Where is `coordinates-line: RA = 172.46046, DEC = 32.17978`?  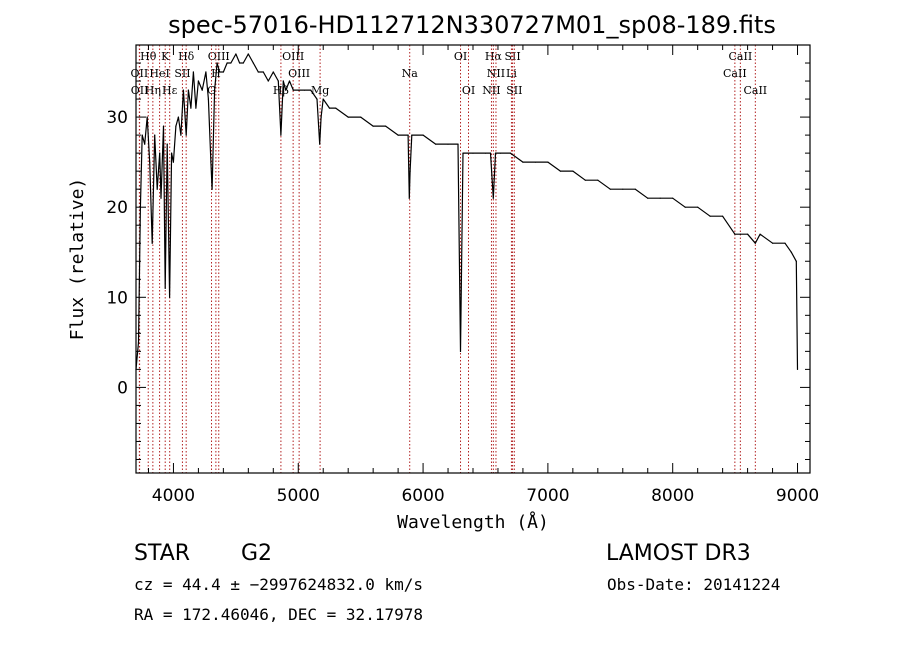
coordinates-line: RA = 172.46046, DEC = 32.17978 is located at coordinates (278, 614).